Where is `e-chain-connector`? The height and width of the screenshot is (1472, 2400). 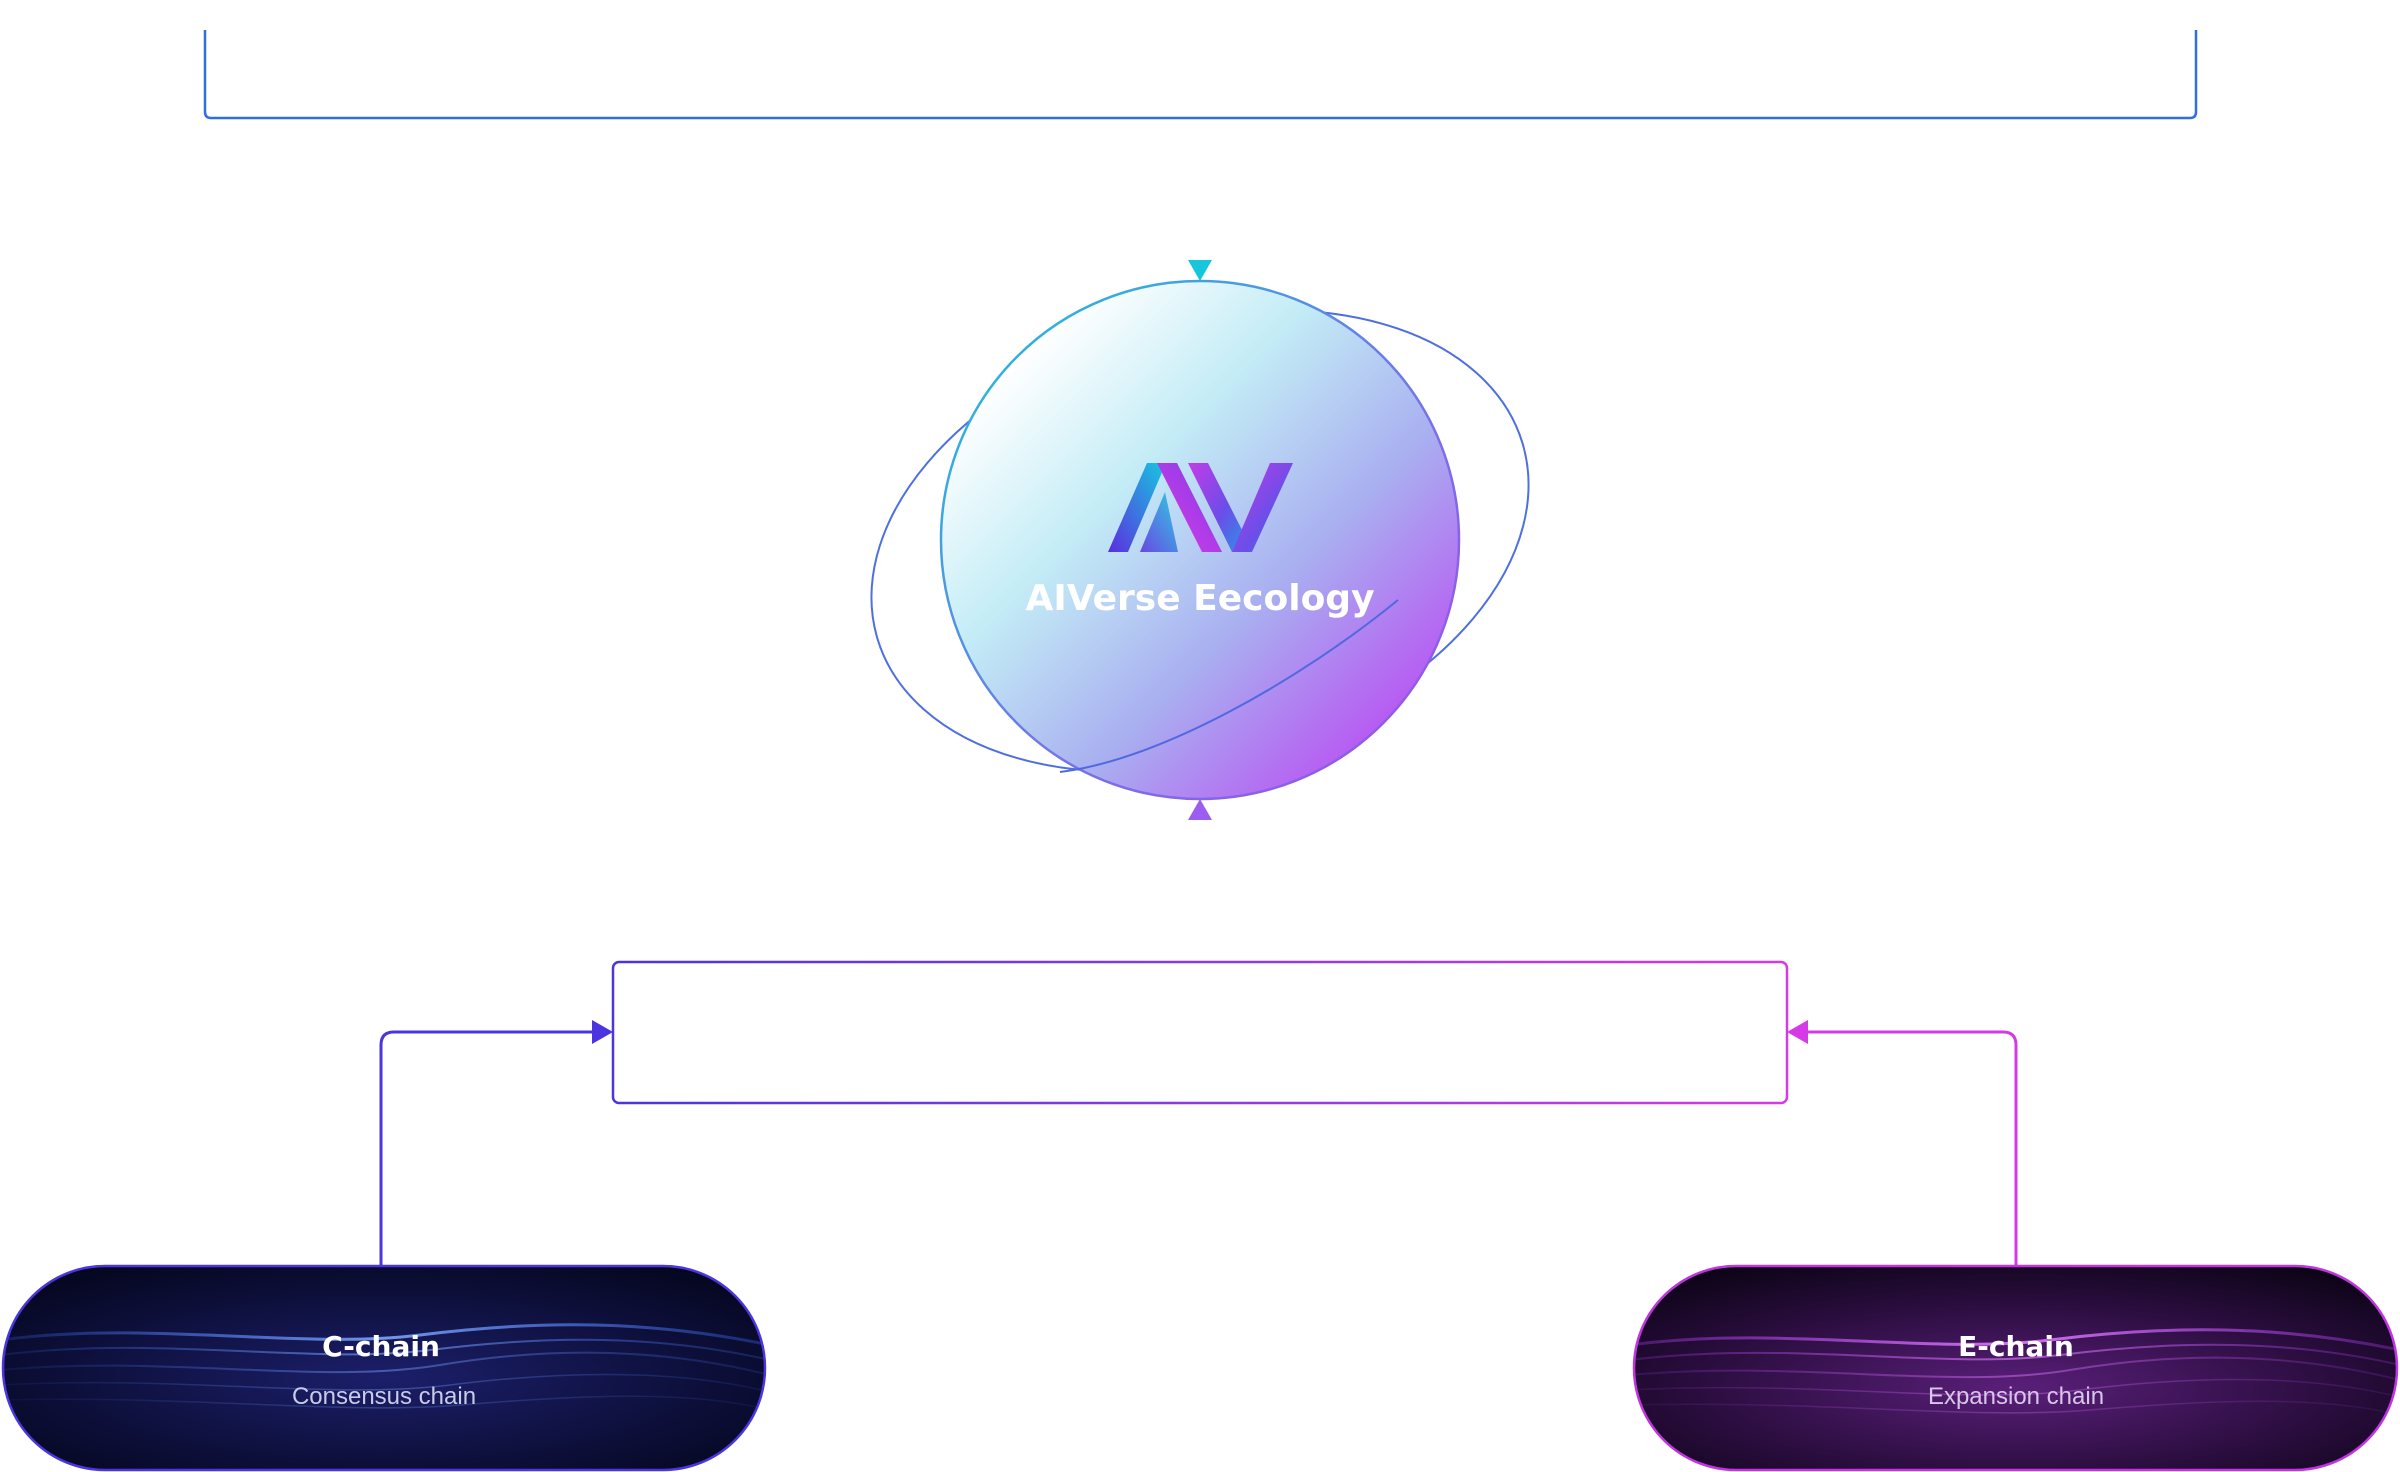 e-chain-connector is located at coordinates (1902, 1143).